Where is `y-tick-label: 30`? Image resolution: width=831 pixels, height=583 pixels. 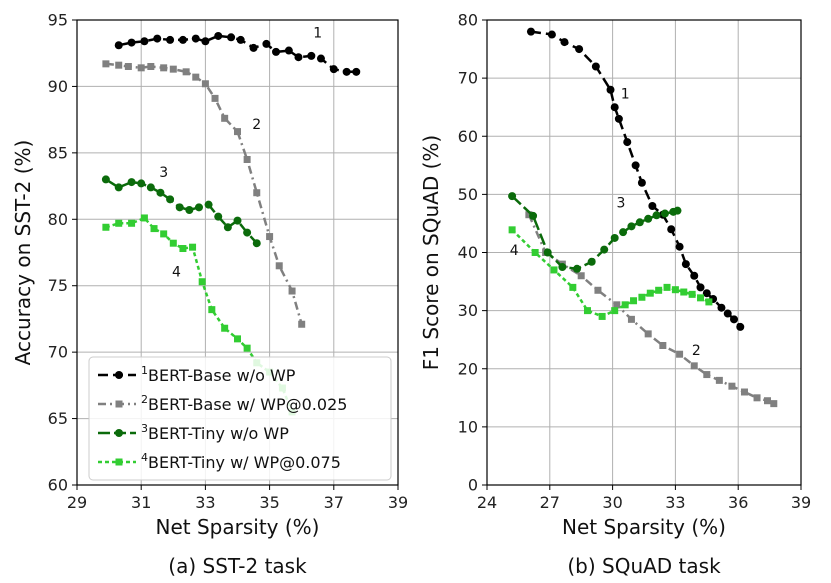
y-tick-label: 30 is located at coordinates (468, 310).